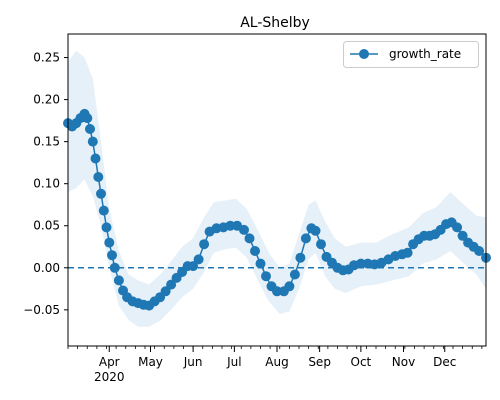 The width and height of the screenshot is (500, 400). I want to click on y-tick-label: 0.05, so click(46, 226).